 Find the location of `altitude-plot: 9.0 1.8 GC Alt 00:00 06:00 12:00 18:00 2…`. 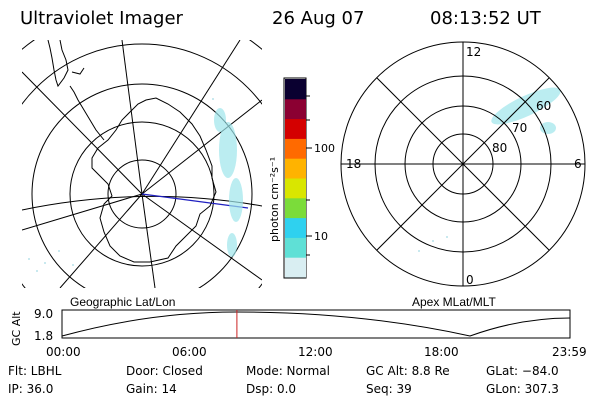

altitude-plot: 9.0 1.8 GC Alt 00:00 06:00 12:00 18:00 2… is located at coordinates (298, 333).